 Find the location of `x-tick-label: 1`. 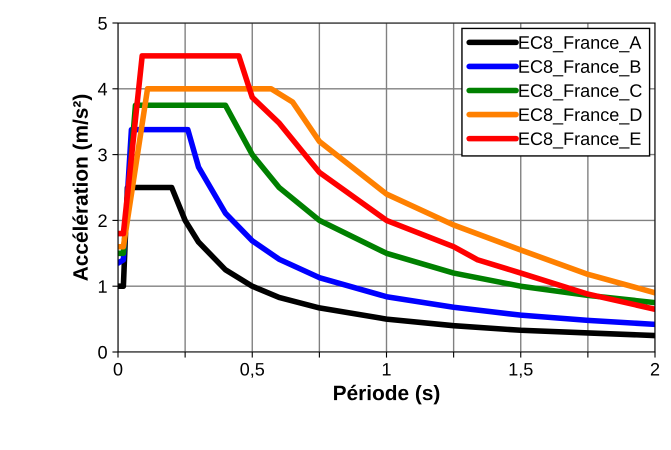

x-tick-label: 1 is located at coordinates (386, 369).